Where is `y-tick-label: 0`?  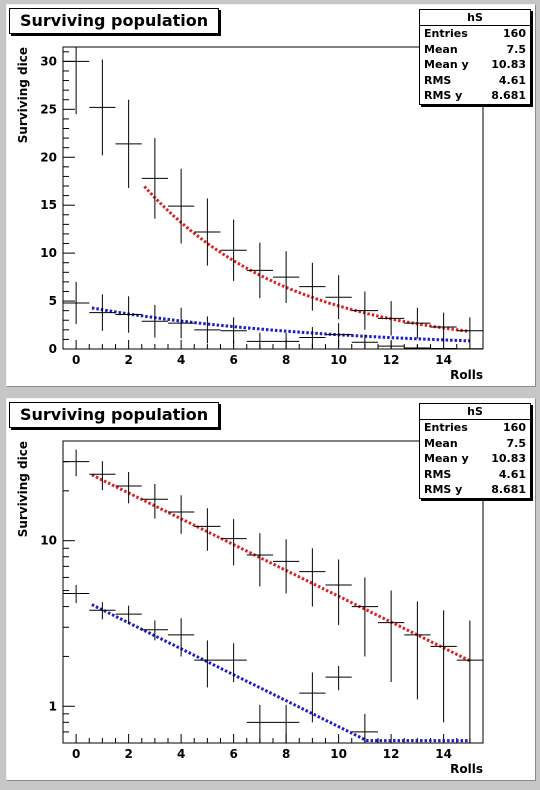 y-tick-label: 0 is located at coordinates (53, 349).